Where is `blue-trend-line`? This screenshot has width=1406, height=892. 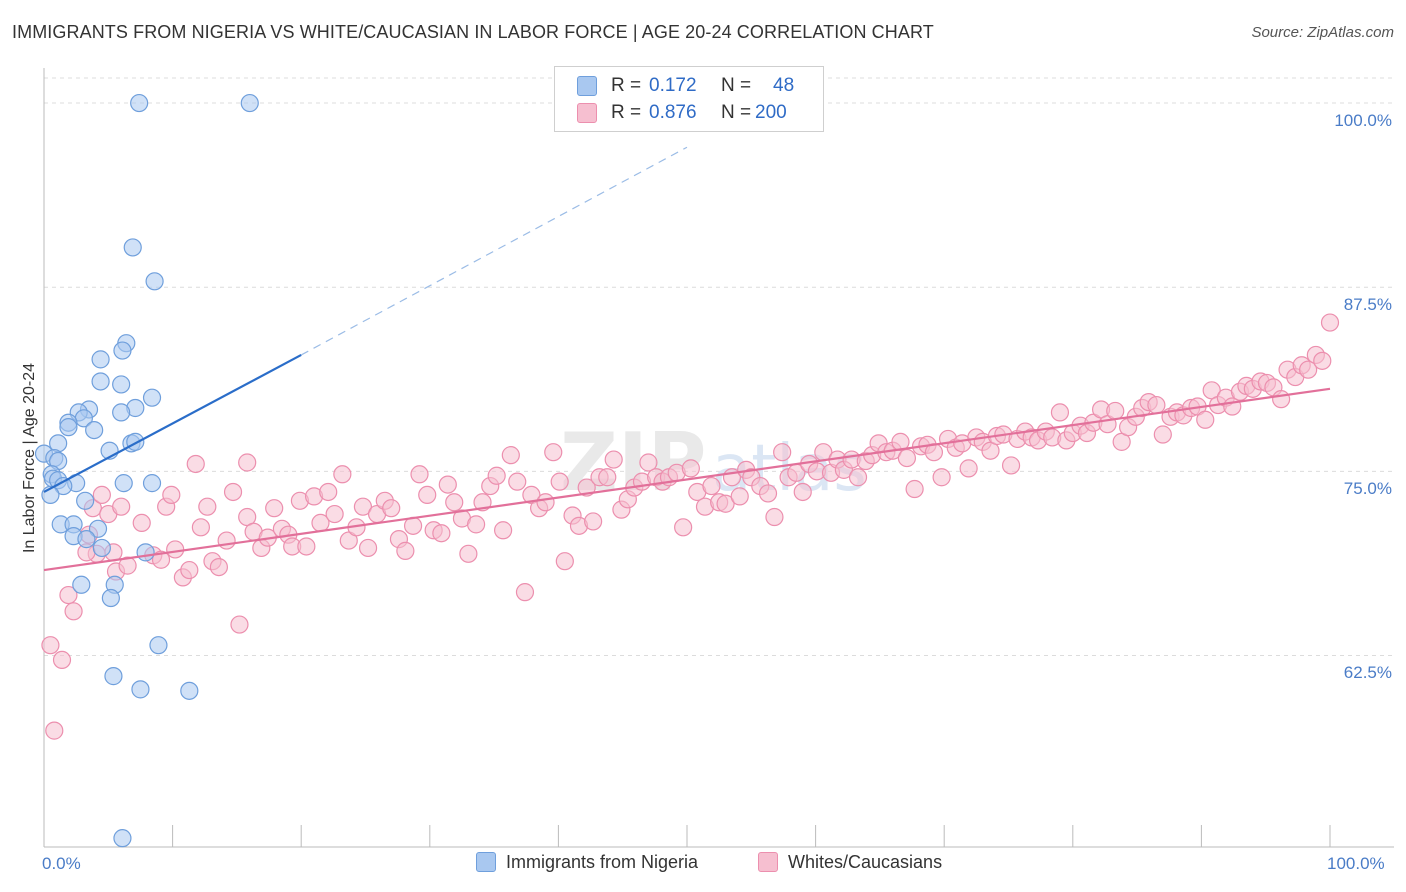 blue-trend-line is located at coordinates (172, 423).